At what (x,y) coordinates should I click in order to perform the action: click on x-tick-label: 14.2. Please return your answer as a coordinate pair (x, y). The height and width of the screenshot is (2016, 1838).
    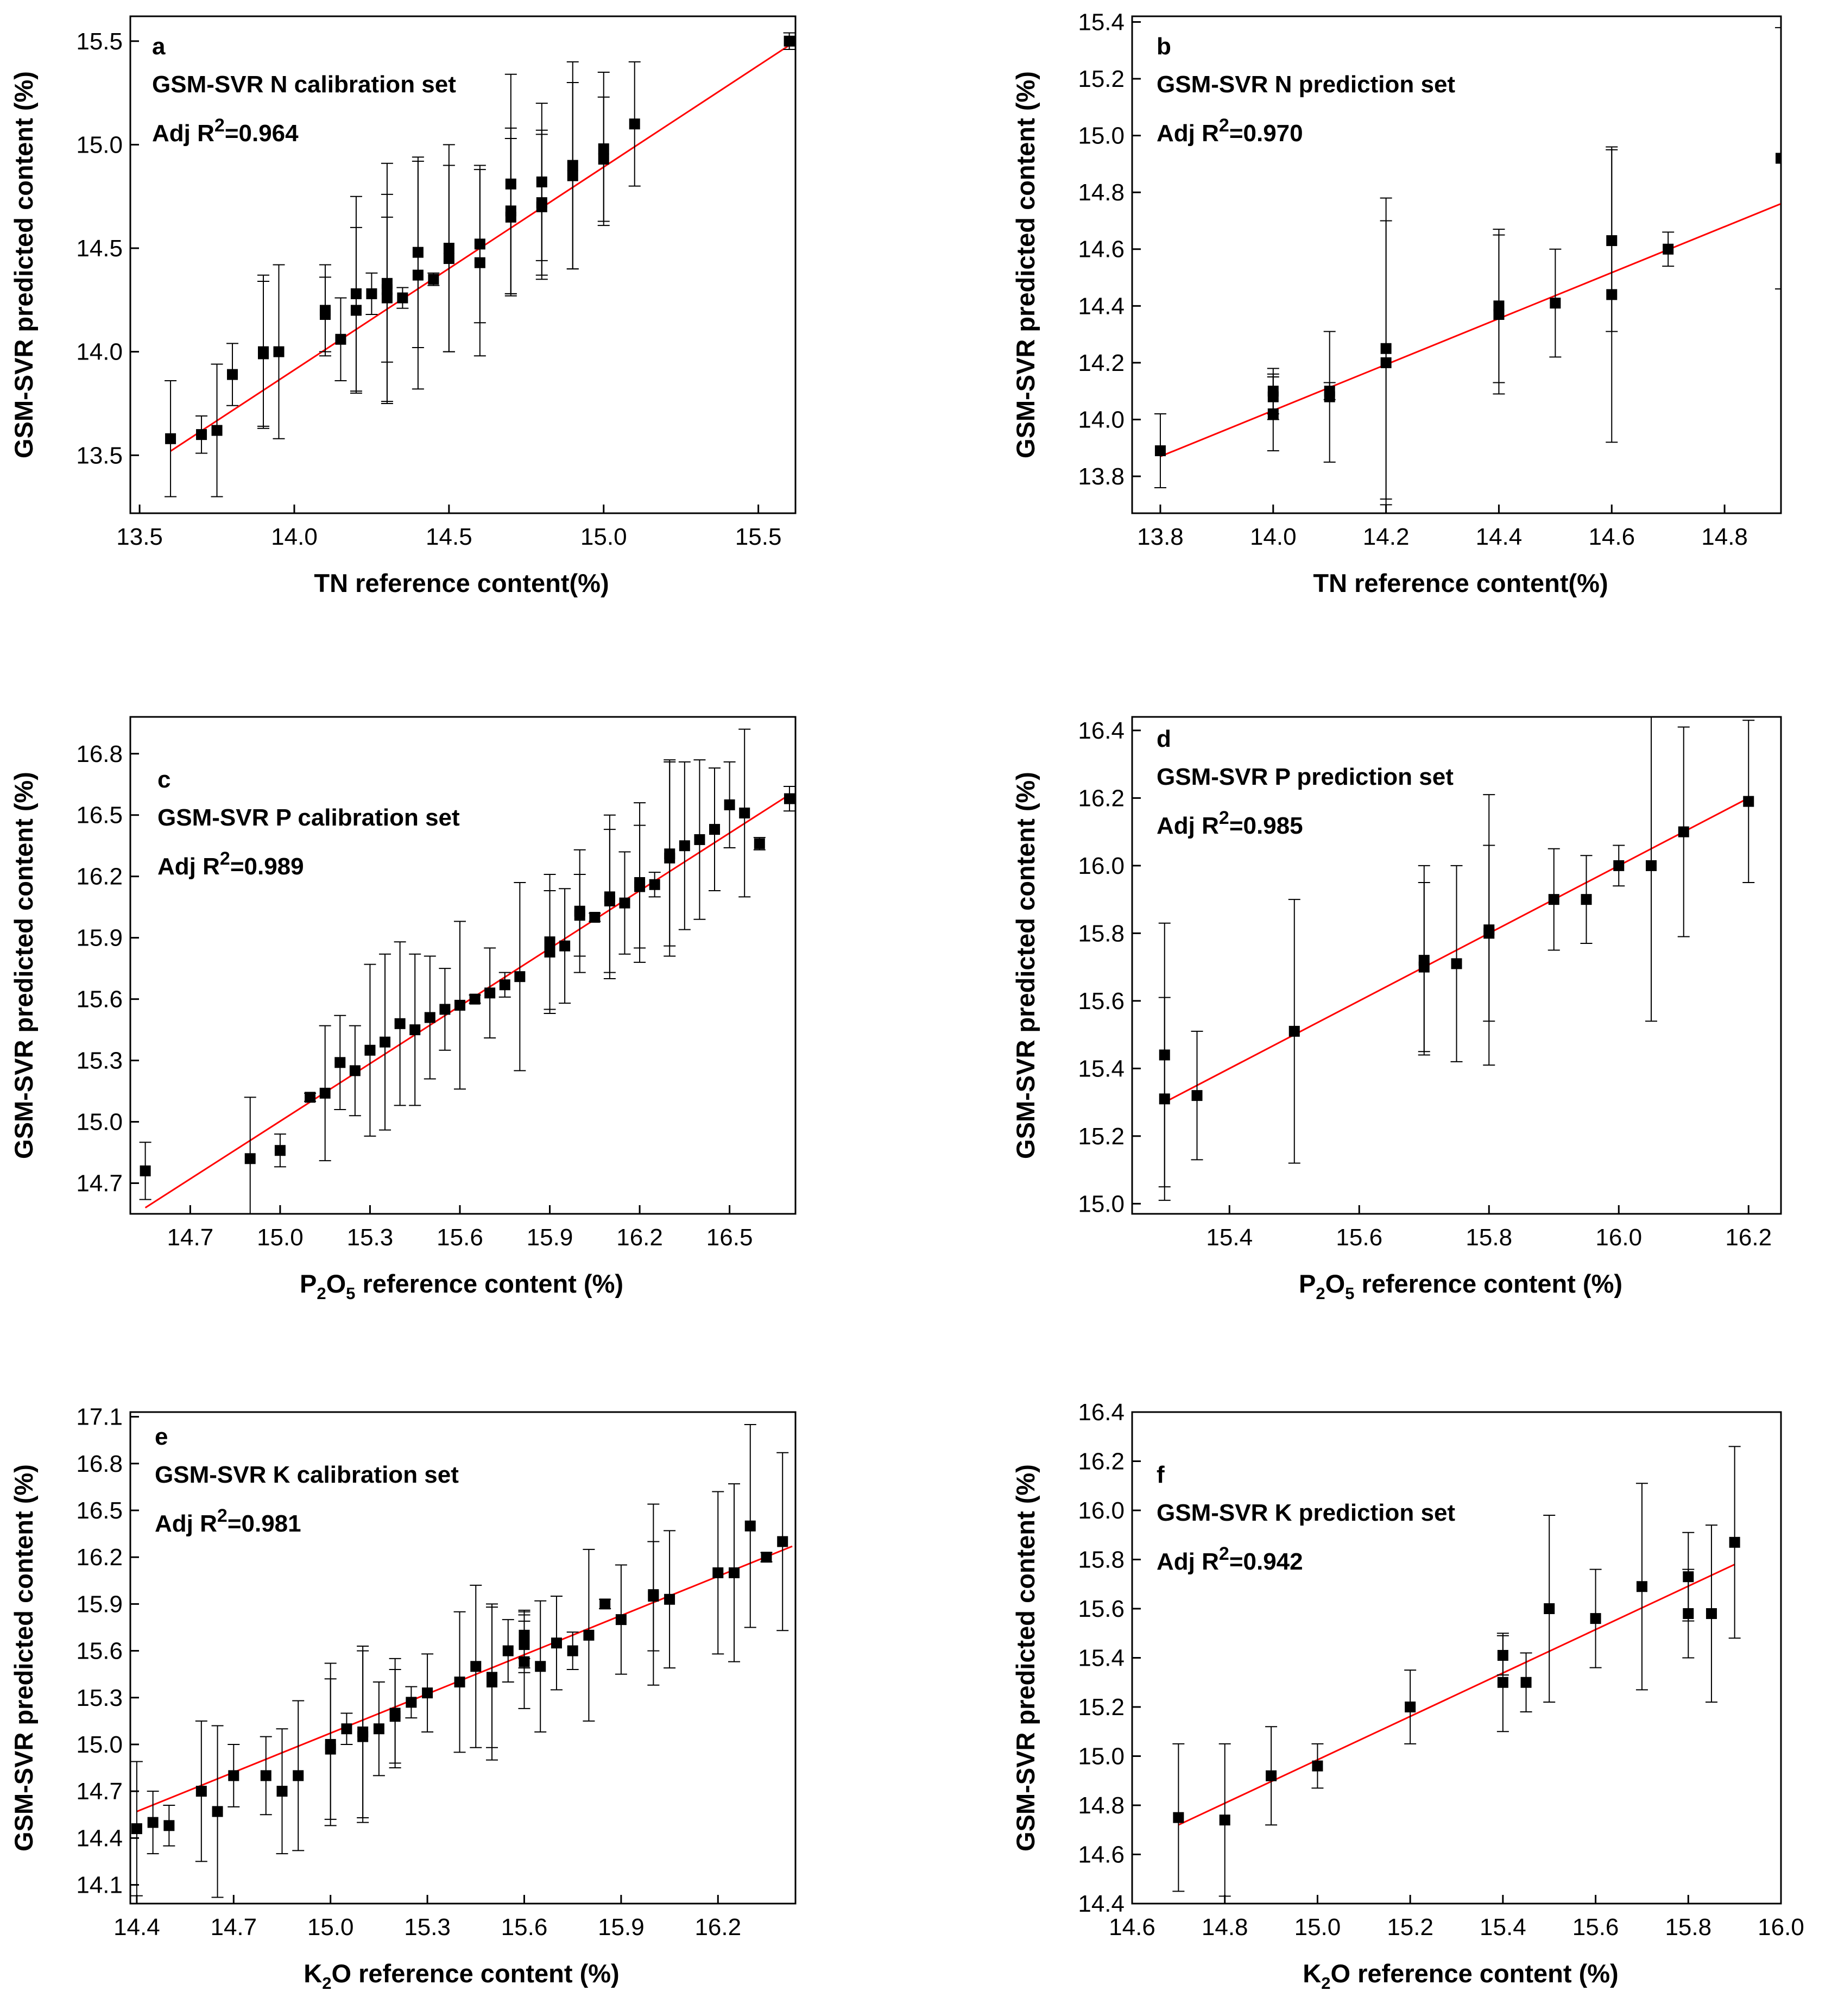
    Looking at the image, I should click on (1387, 537).